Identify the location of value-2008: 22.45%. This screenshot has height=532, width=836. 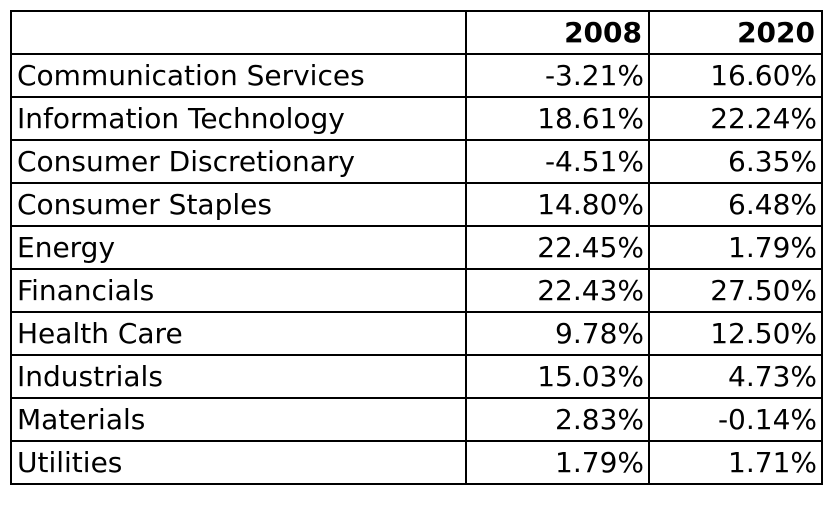
(557, 247).